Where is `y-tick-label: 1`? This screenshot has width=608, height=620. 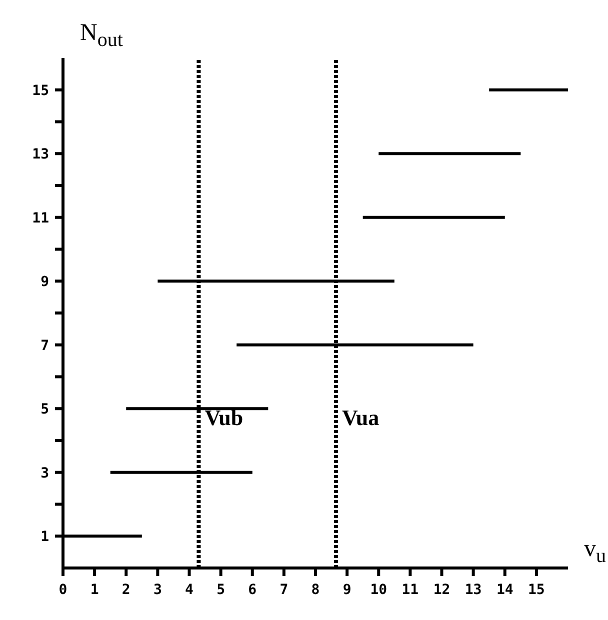
y-tick-label: 1 is located at coordinates (44, 537).